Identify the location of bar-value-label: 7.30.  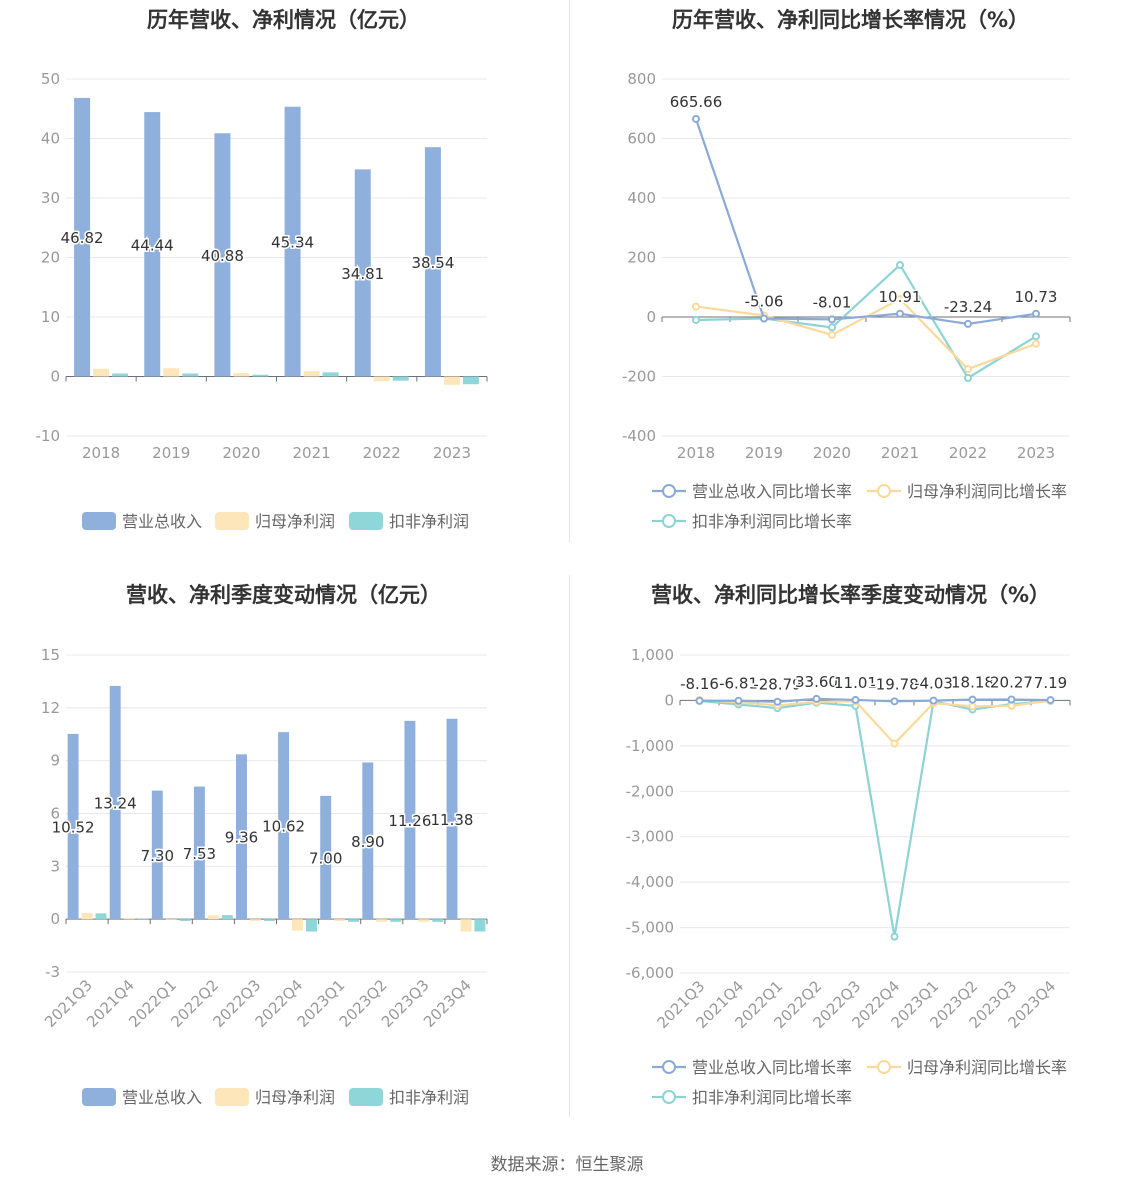
(157, 856).